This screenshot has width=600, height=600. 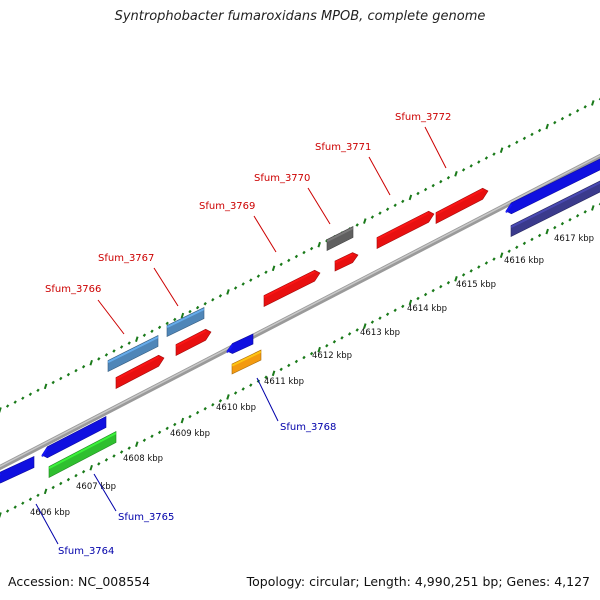 I want to click on scale-label: 4609 kbp, so click(x=190, y=434).